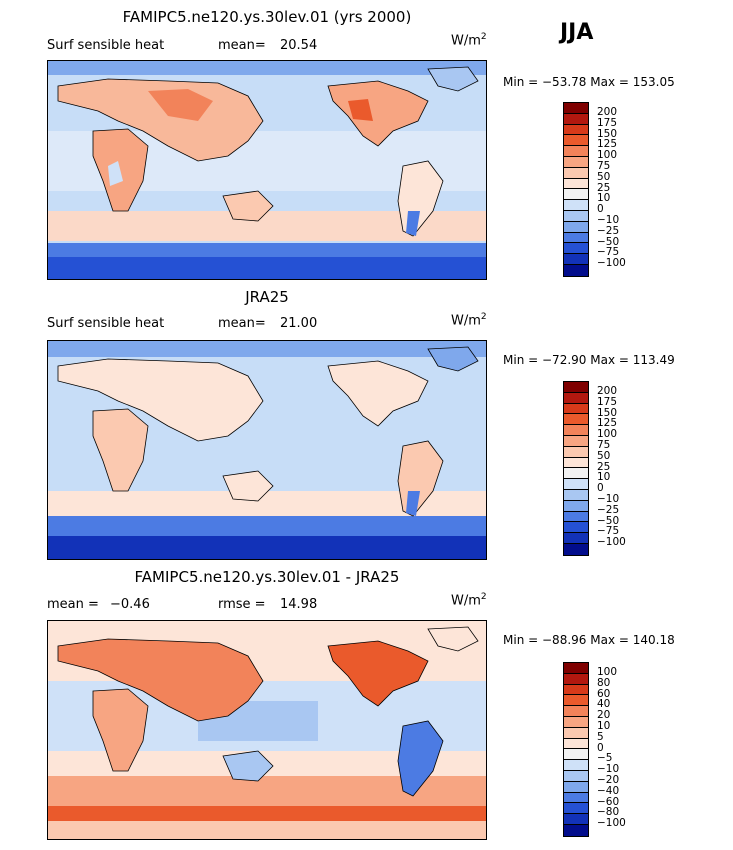 The height and width of the screenshot is (850, 733). Describe the element at coordinates (607, 401) in the screenshot. I see `colorbar-tick-label: 175` at that location.